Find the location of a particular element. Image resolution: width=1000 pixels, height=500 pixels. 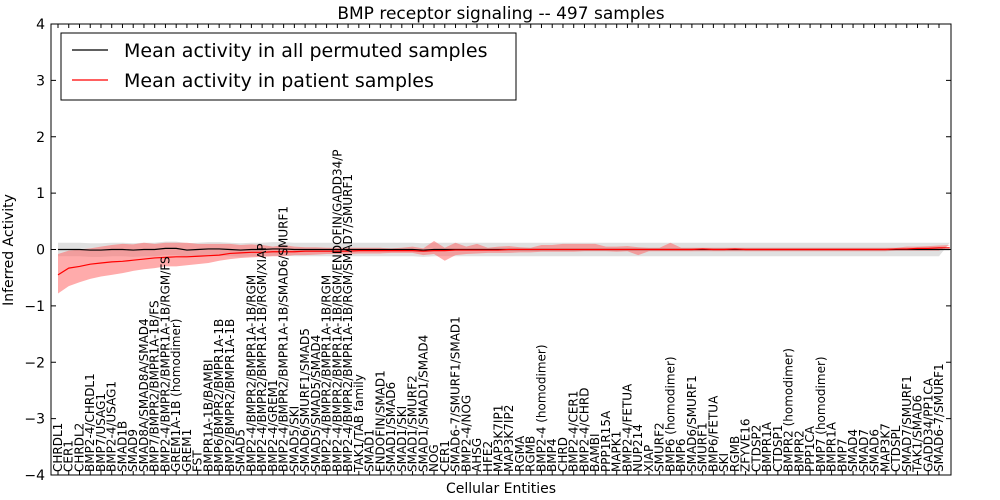

x-tick-label: SMAD1 is located at coordinates (370, 450).